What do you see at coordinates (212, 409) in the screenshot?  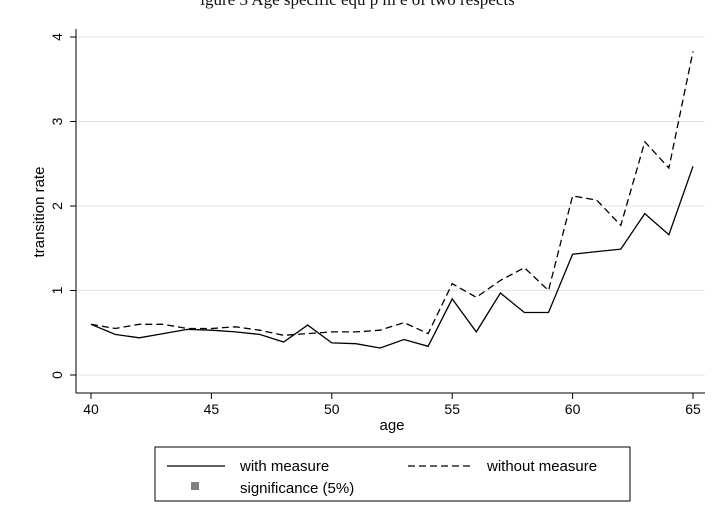 I see `x-tick-label: 45` at bounding box center [212, 409].